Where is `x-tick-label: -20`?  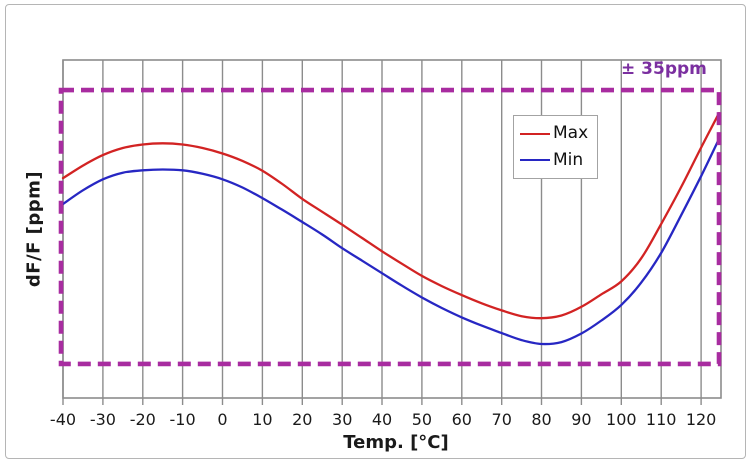 x-tick-label: -20 is located at coordinates (142, 419).